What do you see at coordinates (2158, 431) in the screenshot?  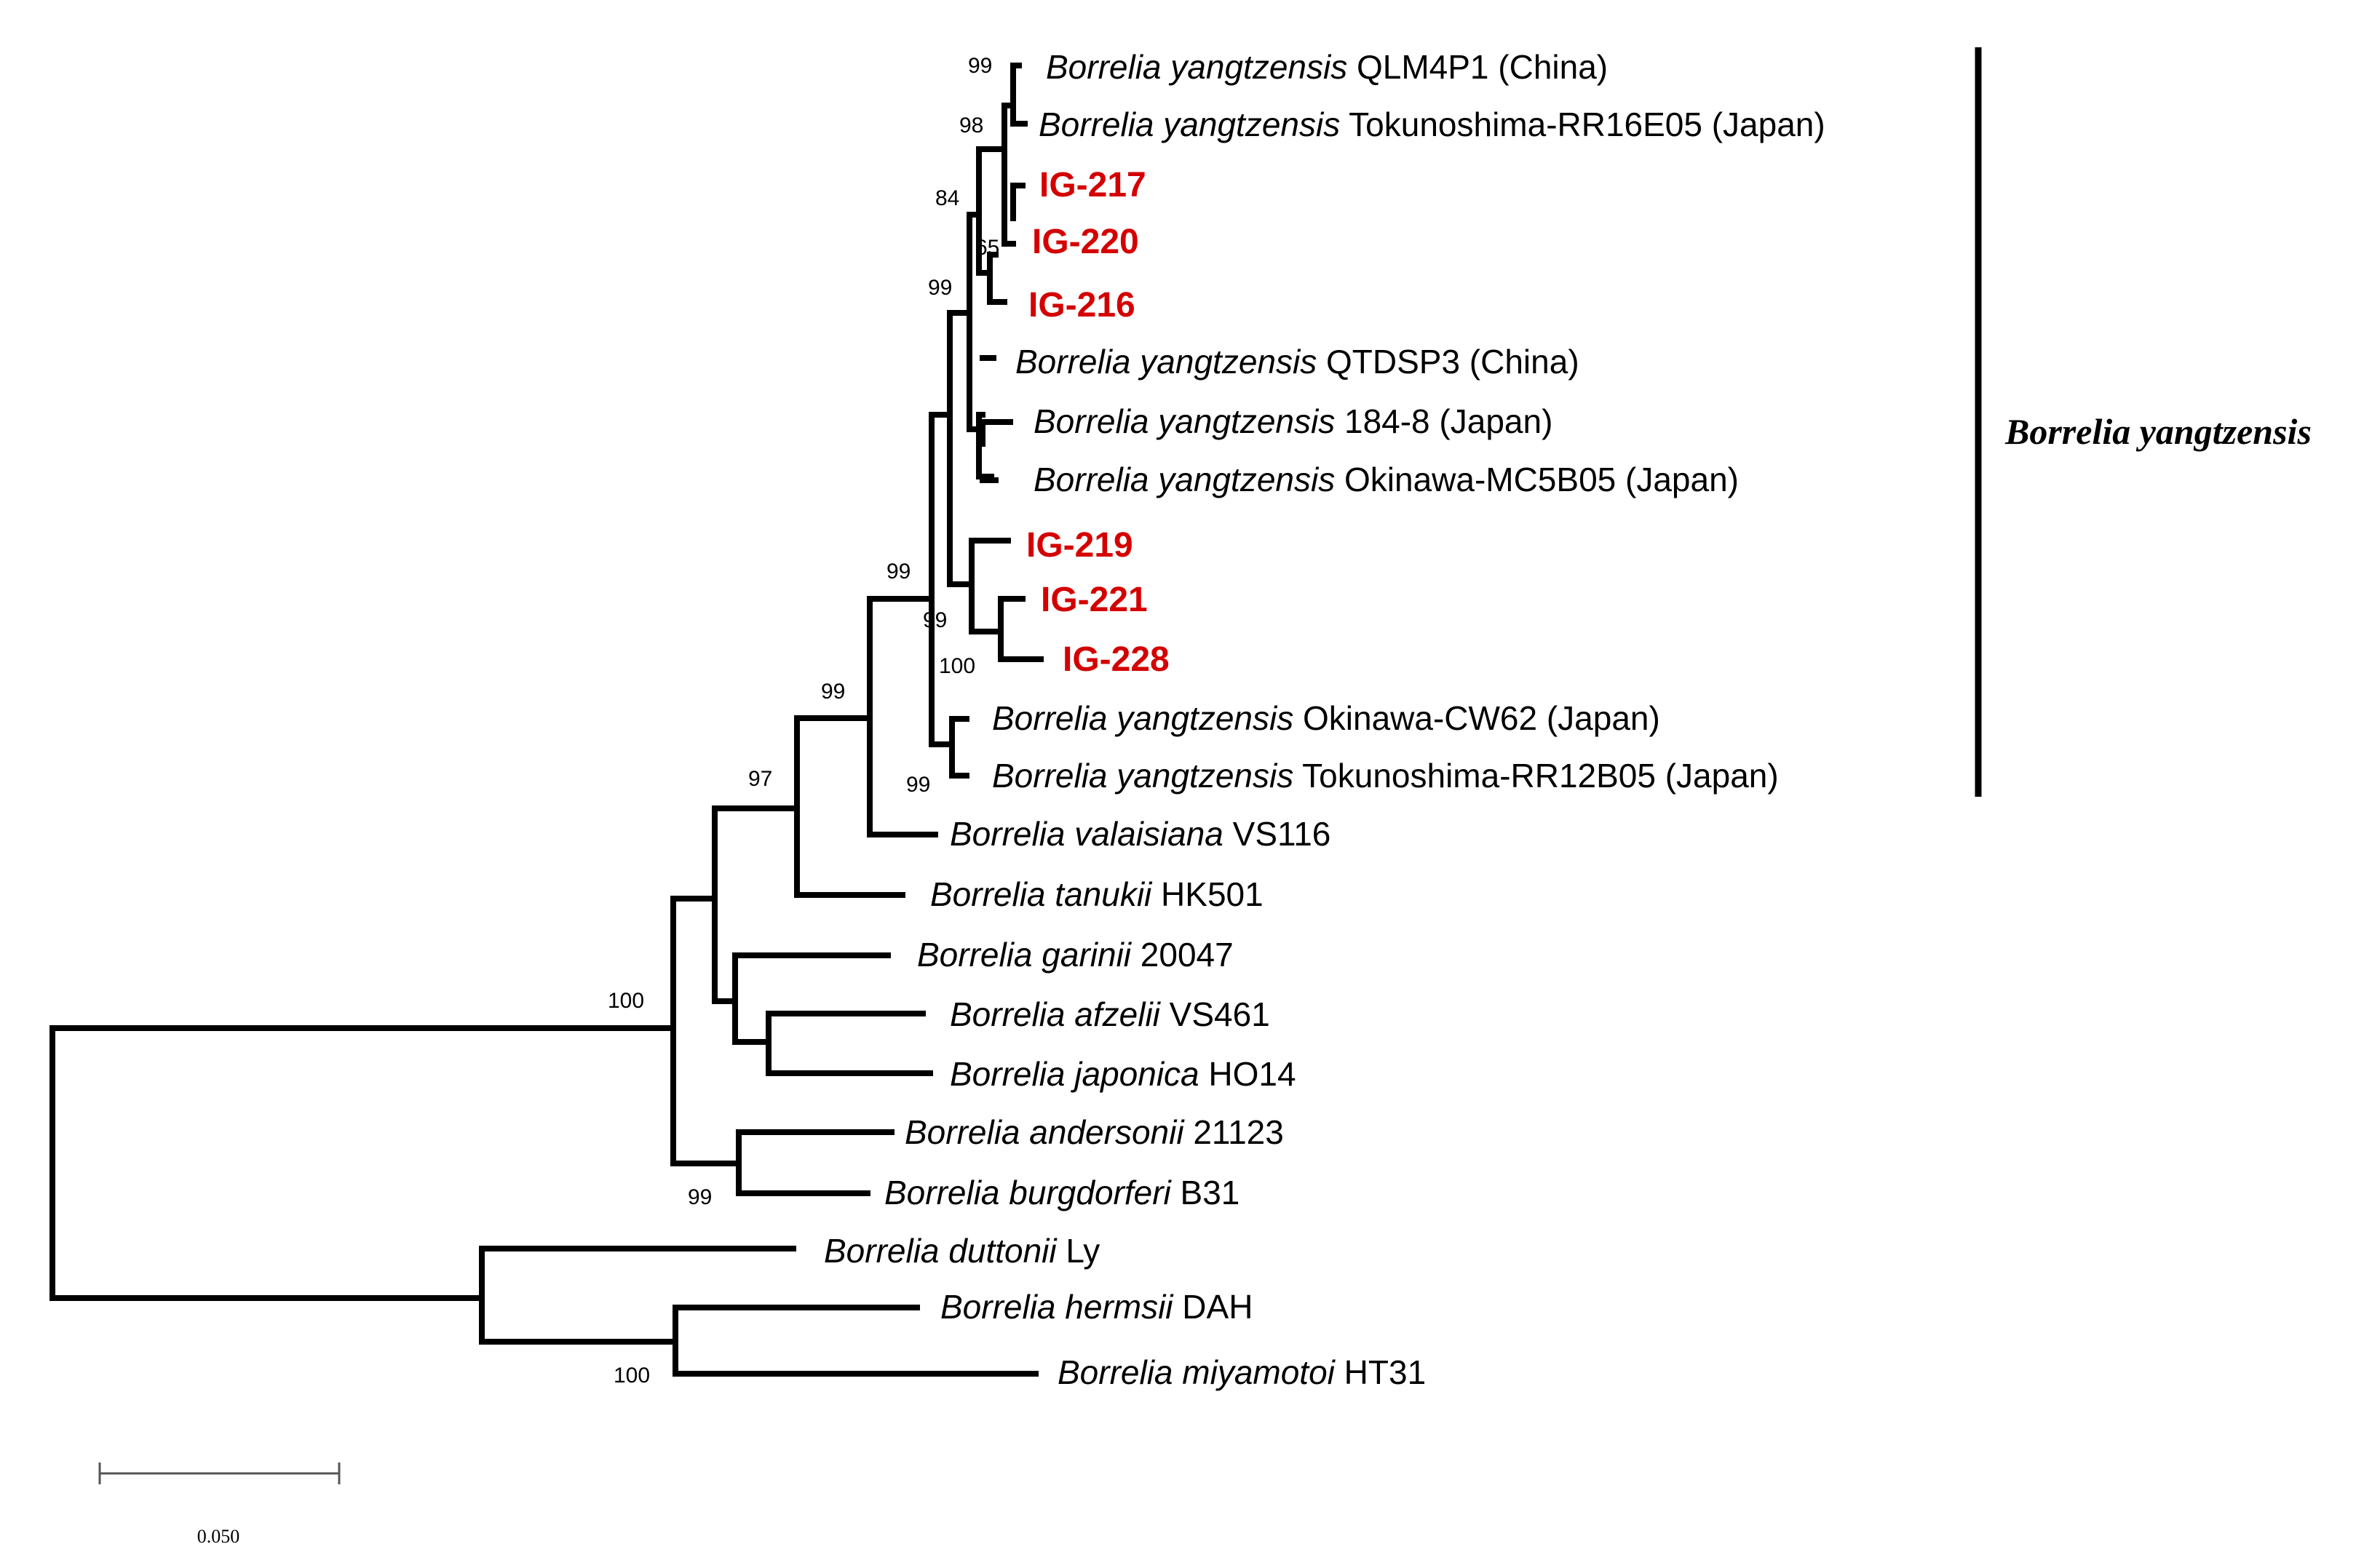 I see `clade-label: Borrelia yangtzensis` at bounding box center [2158, 431].